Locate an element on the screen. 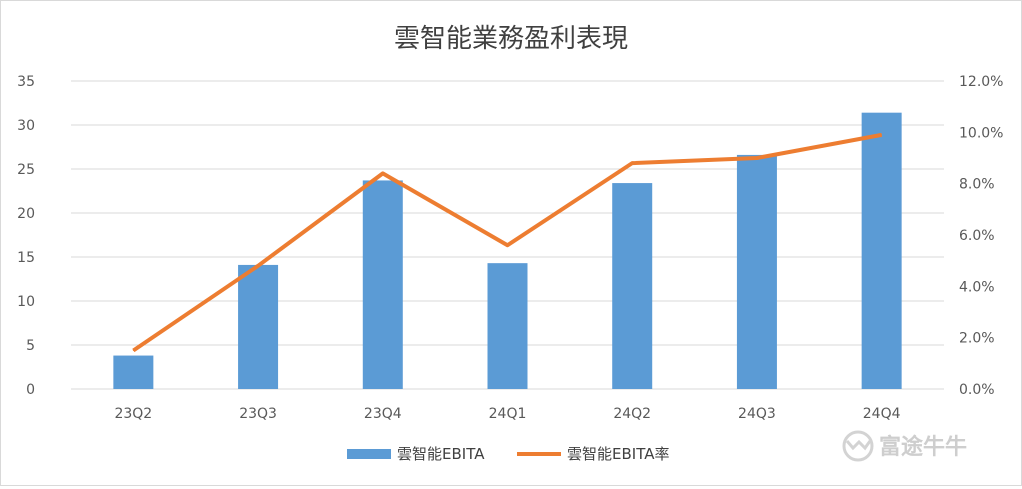 This screenshot has height=489, width=1022. left-tick-label: 10 is located at coordinates (26, 302).